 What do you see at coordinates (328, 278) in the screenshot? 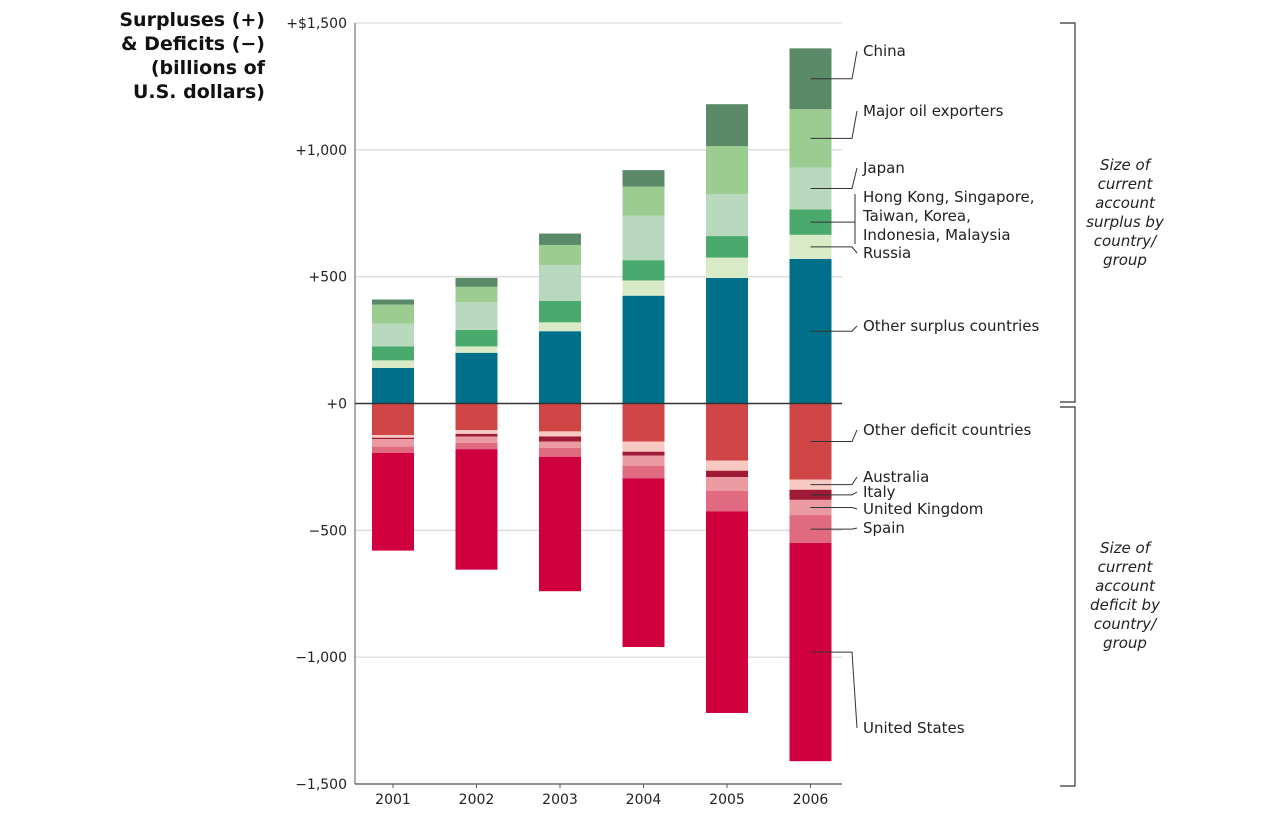
I see `y-tick-label: +500` at bounding box center [328, 278].